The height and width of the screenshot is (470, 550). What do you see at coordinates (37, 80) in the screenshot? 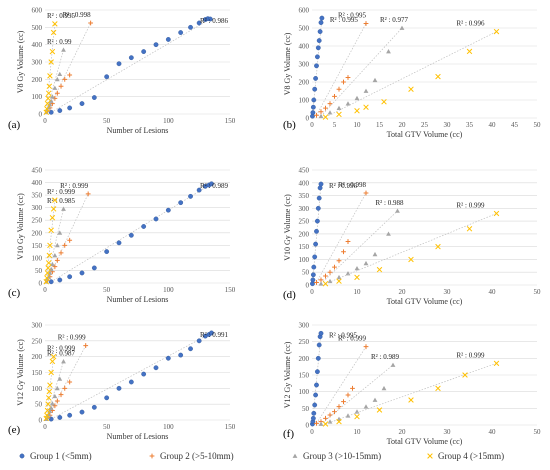
I see `panel-a-y-tick-2: 200` at bounding box center [37, 80].